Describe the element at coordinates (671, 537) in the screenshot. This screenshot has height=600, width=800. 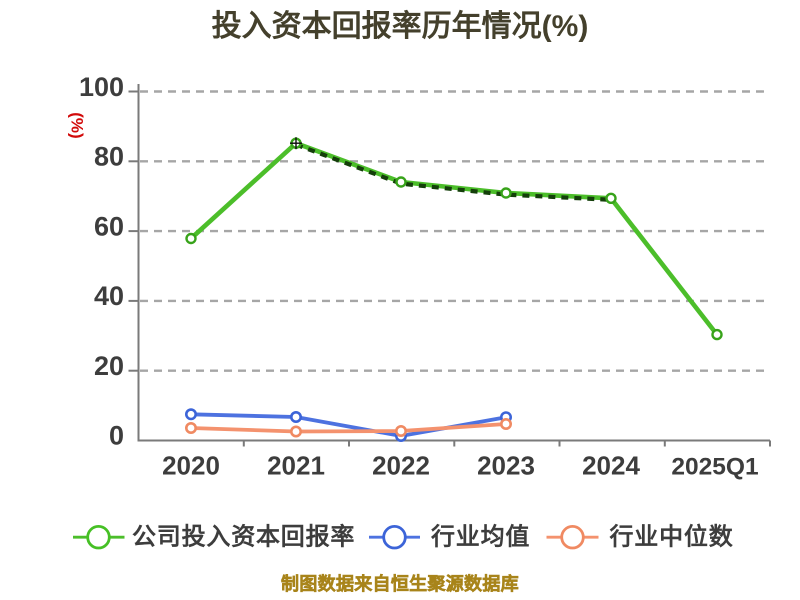
I see `svg-text: 行业中位数` at that location.